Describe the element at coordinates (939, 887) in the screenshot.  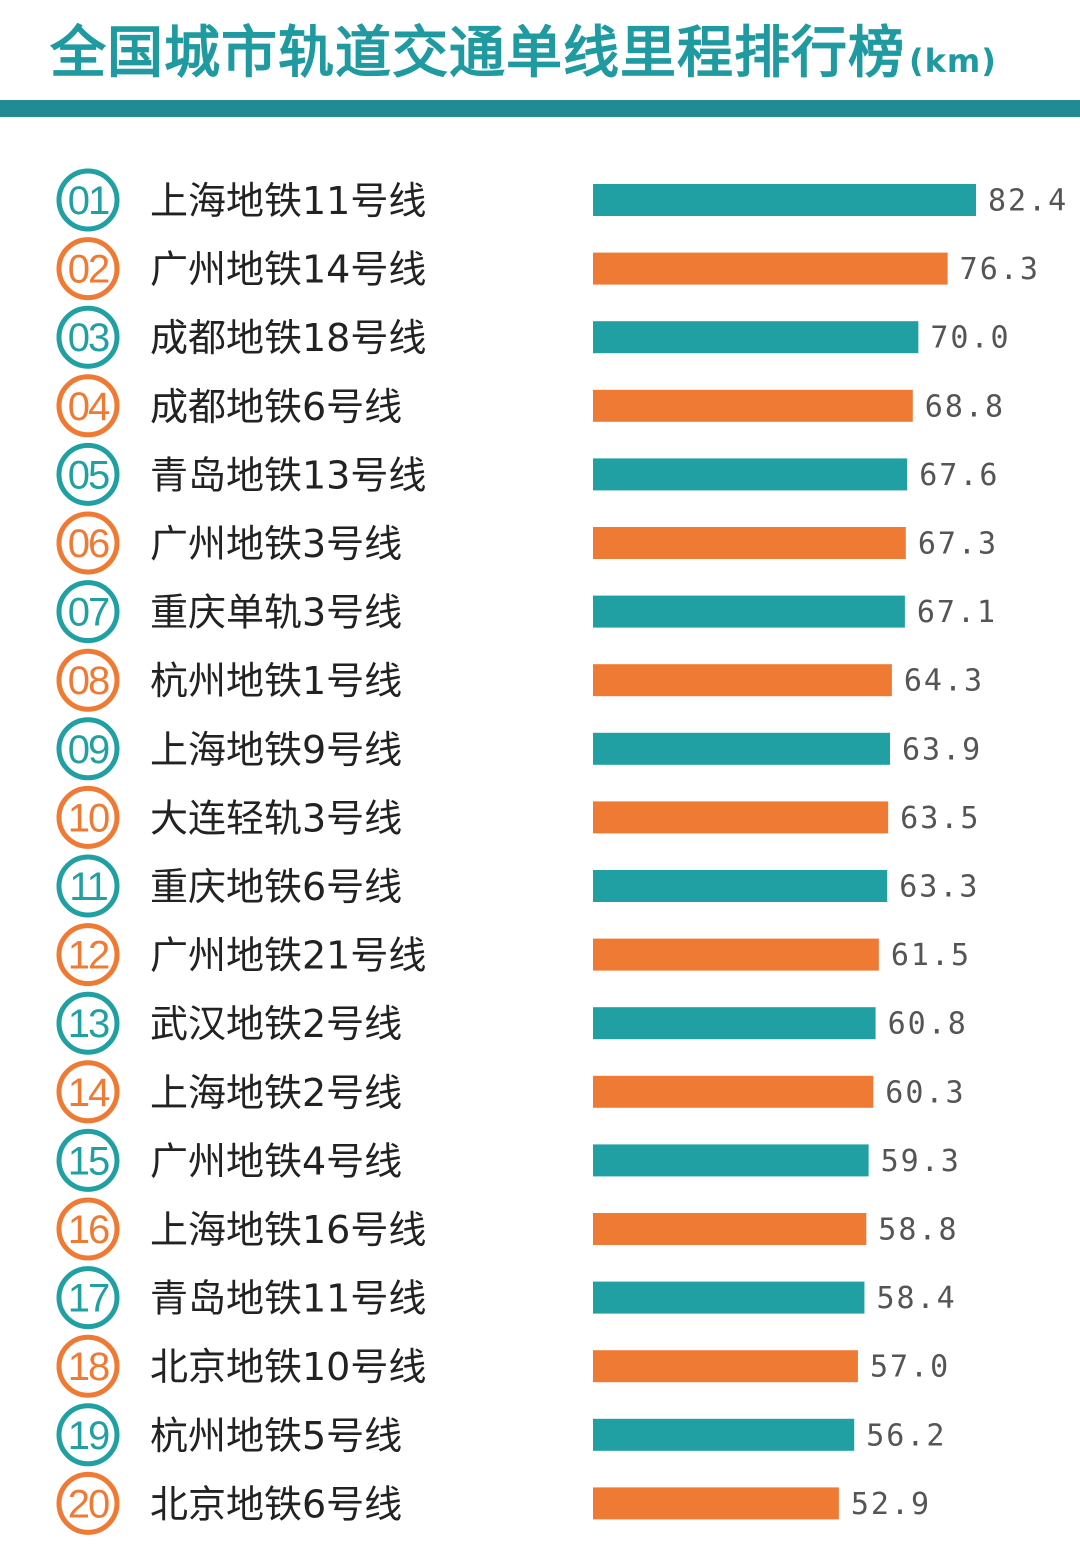
I see `value-label: 63.3` at that location.